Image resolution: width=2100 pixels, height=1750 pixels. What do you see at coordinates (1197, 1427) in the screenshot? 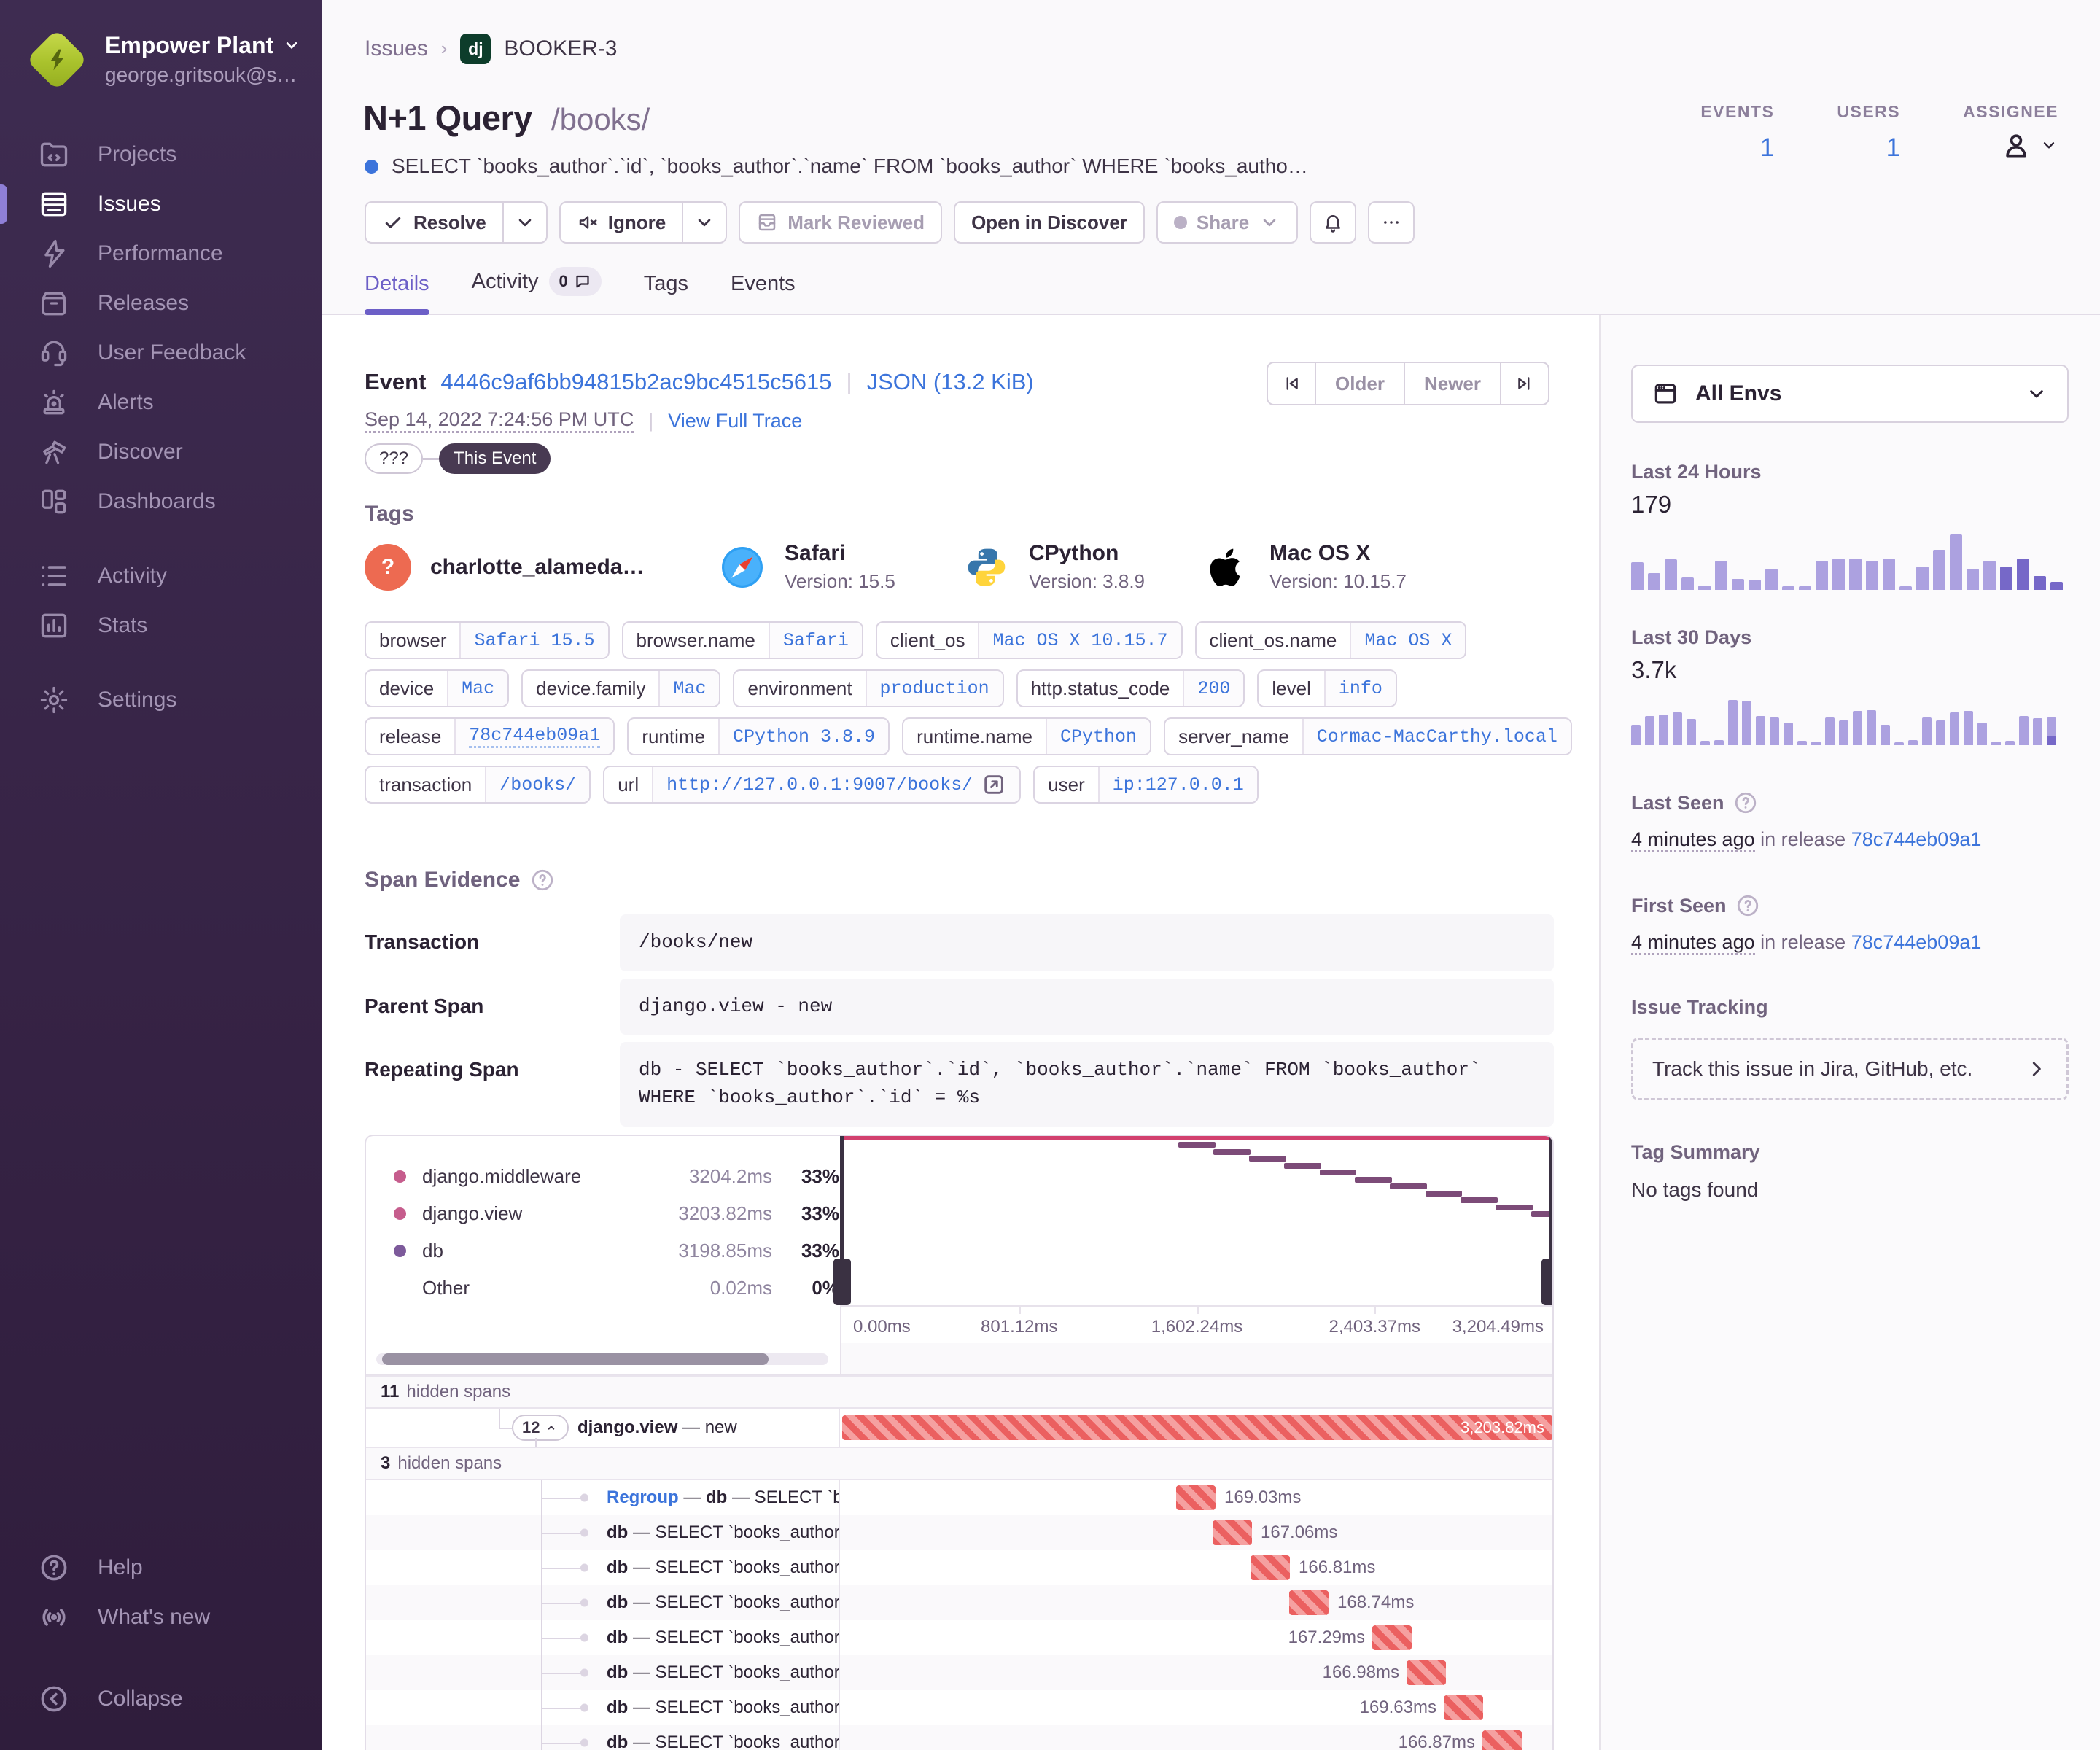
I see `span-duration-bar: 3,203.82ms` at bounding box center [1197, 1427].